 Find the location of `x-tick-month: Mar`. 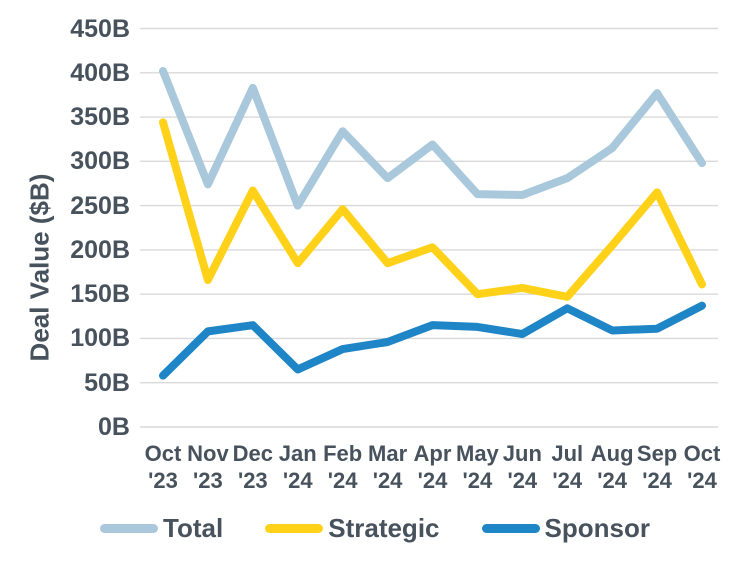

x-tick-month: Mar is located at coordinates (388, 453).